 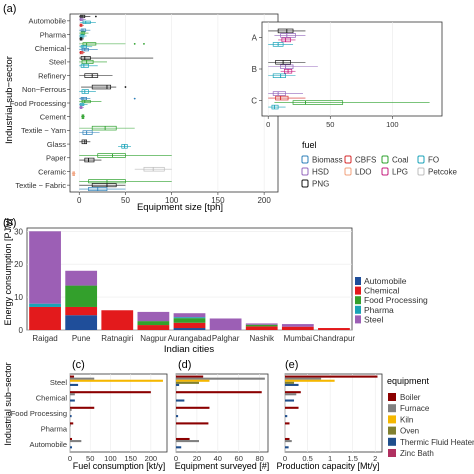 What do you see at coordinates (56, 144) in the screenshot?
I see `a-ytick-label: Glass` at bounding box center [56, 144].